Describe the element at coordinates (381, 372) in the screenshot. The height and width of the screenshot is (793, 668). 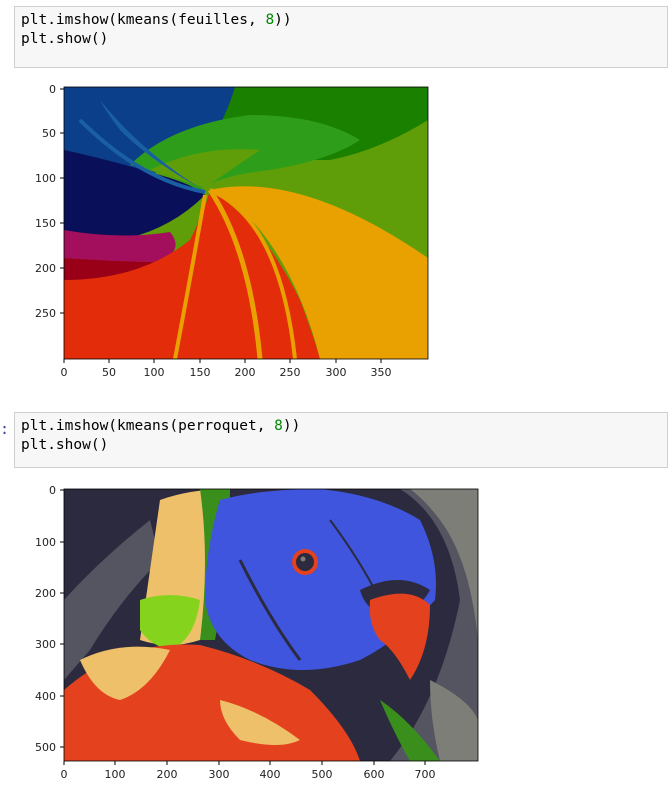
I see `x-tick-label: 350` at that location.